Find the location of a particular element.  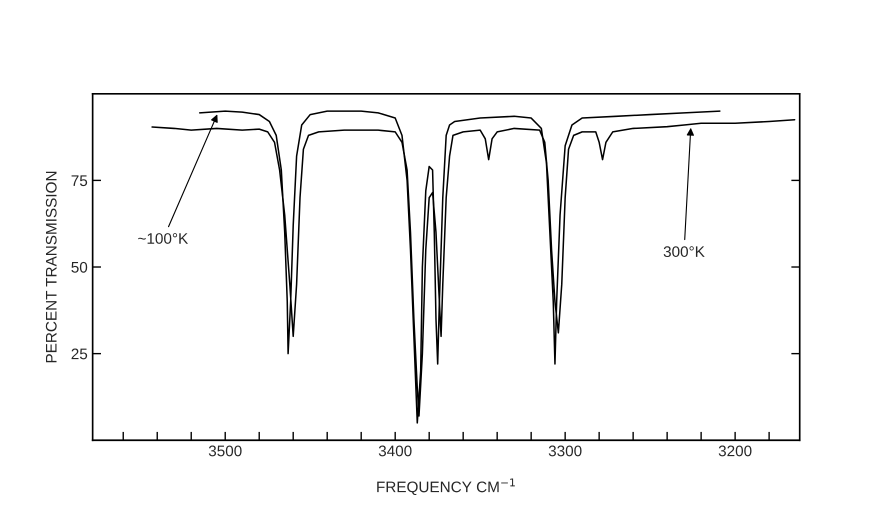

annotation: 300°K is located at coordinates (684, 252).